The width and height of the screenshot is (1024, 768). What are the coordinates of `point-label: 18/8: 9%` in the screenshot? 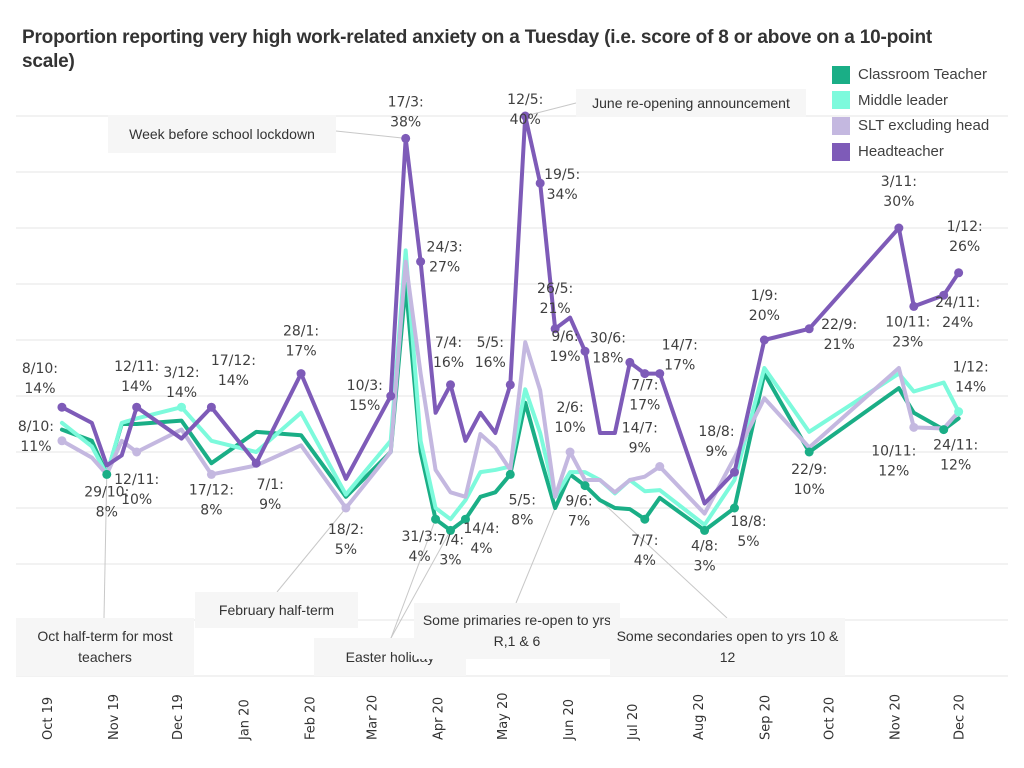 It's located at (716, 442).